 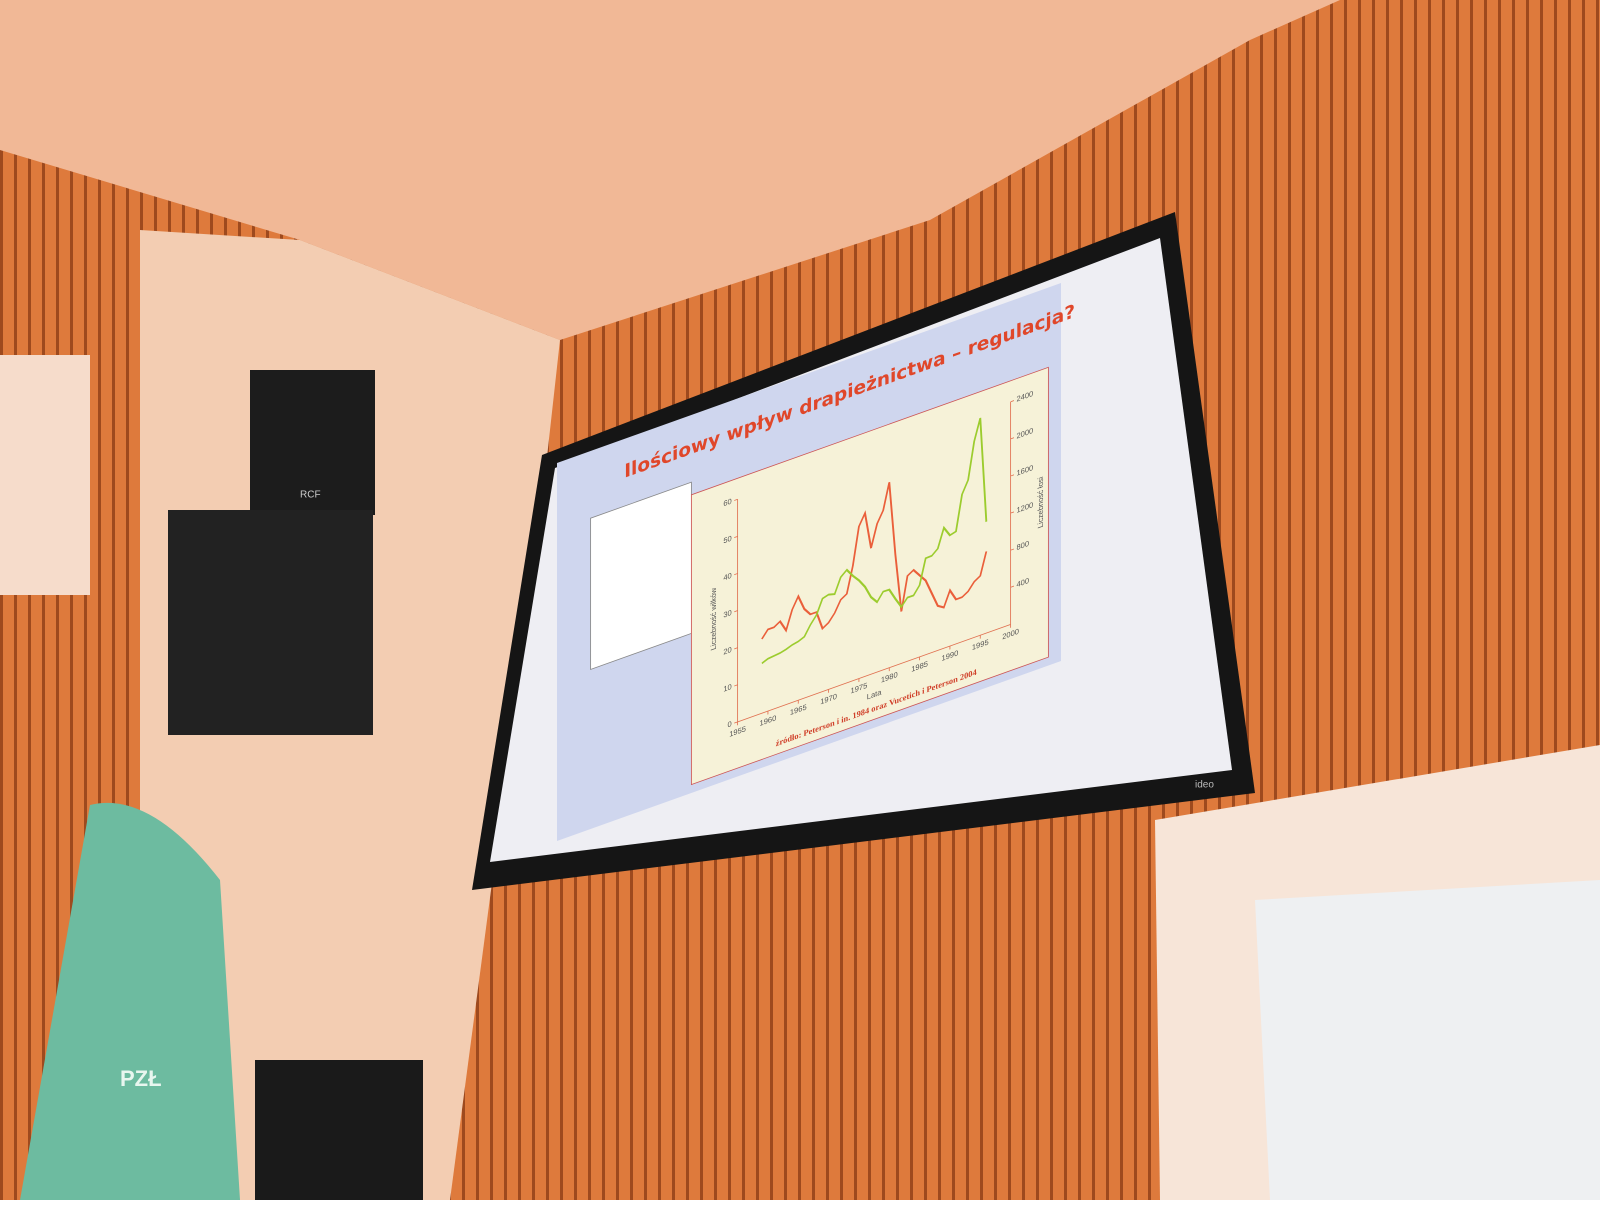 What do you see at coordinates (730, 724) in the screenshot?
I see `y-tick-label: 0` at bounding box center [730, 724].